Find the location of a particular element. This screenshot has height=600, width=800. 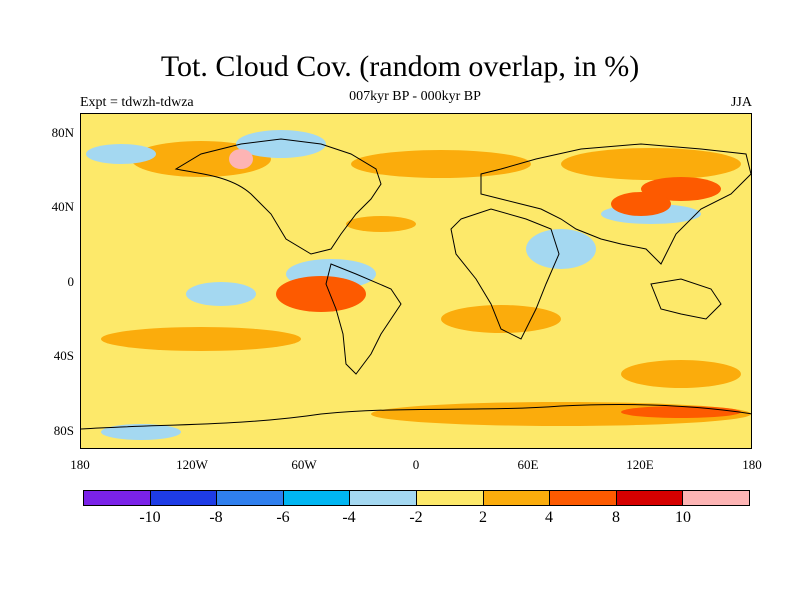

coastline-north-america is located at coordinates (278, 196).